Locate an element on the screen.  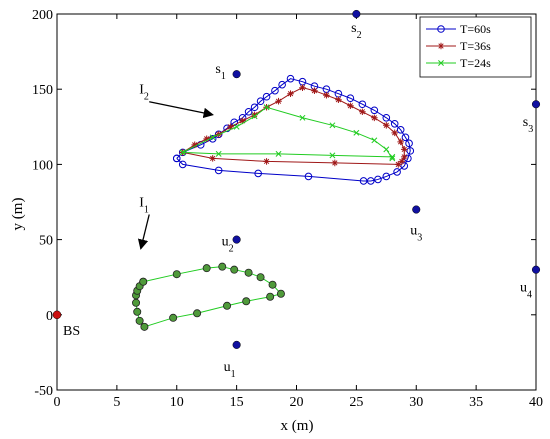
y-tick-label: 150 is located at coordinates (42, 90).